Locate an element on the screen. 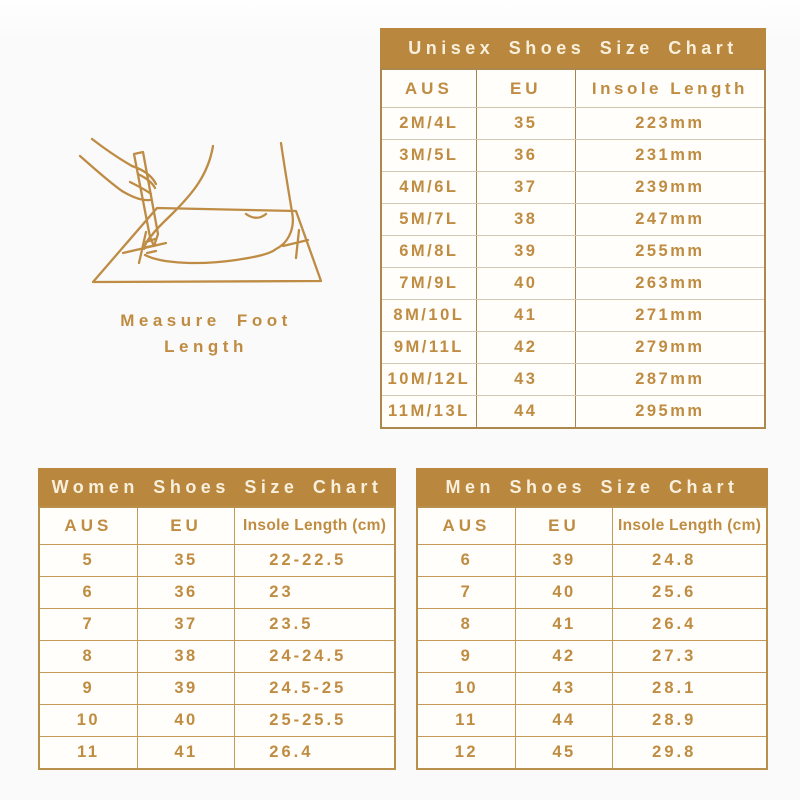 This screenshot has height=800, width=800. size-cell: 43 is located at coordinates (525, 379).